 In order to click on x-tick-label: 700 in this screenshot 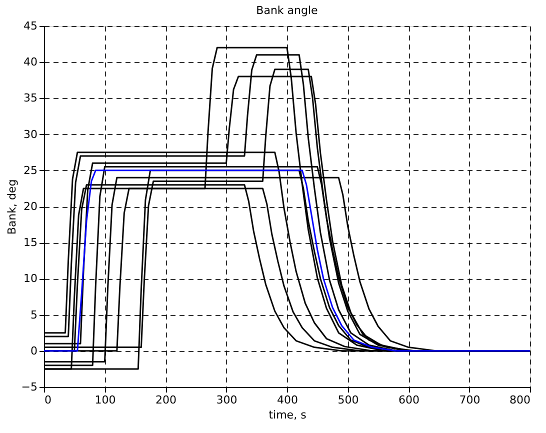, I will do `click(469, 400)`.